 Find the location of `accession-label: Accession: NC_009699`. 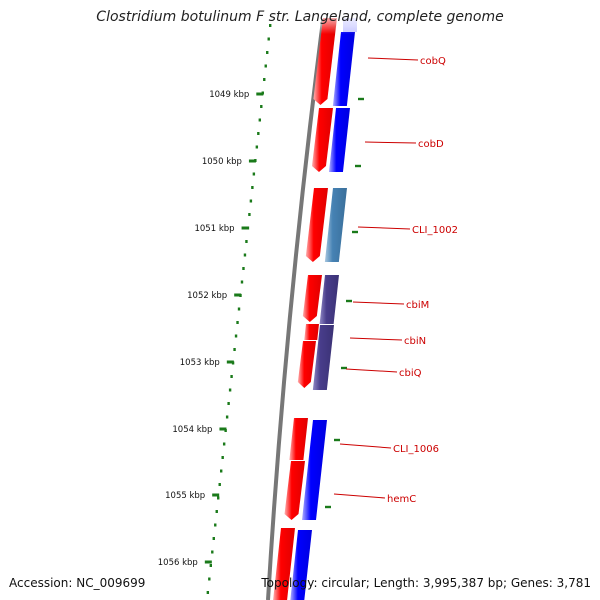

accession-label: Accession: NC_009699 is located at coordinates (77, 583).